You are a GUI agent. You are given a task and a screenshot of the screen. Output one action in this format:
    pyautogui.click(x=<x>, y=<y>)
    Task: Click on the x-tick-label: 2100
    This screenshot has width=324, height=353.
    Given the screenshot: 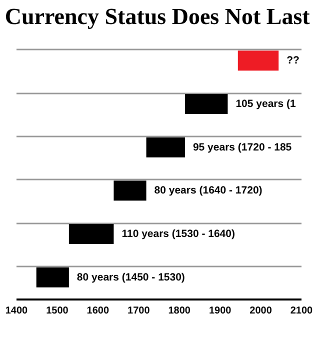 What is the action you would take?
    pyautogui.click(x=302, y=311)
    